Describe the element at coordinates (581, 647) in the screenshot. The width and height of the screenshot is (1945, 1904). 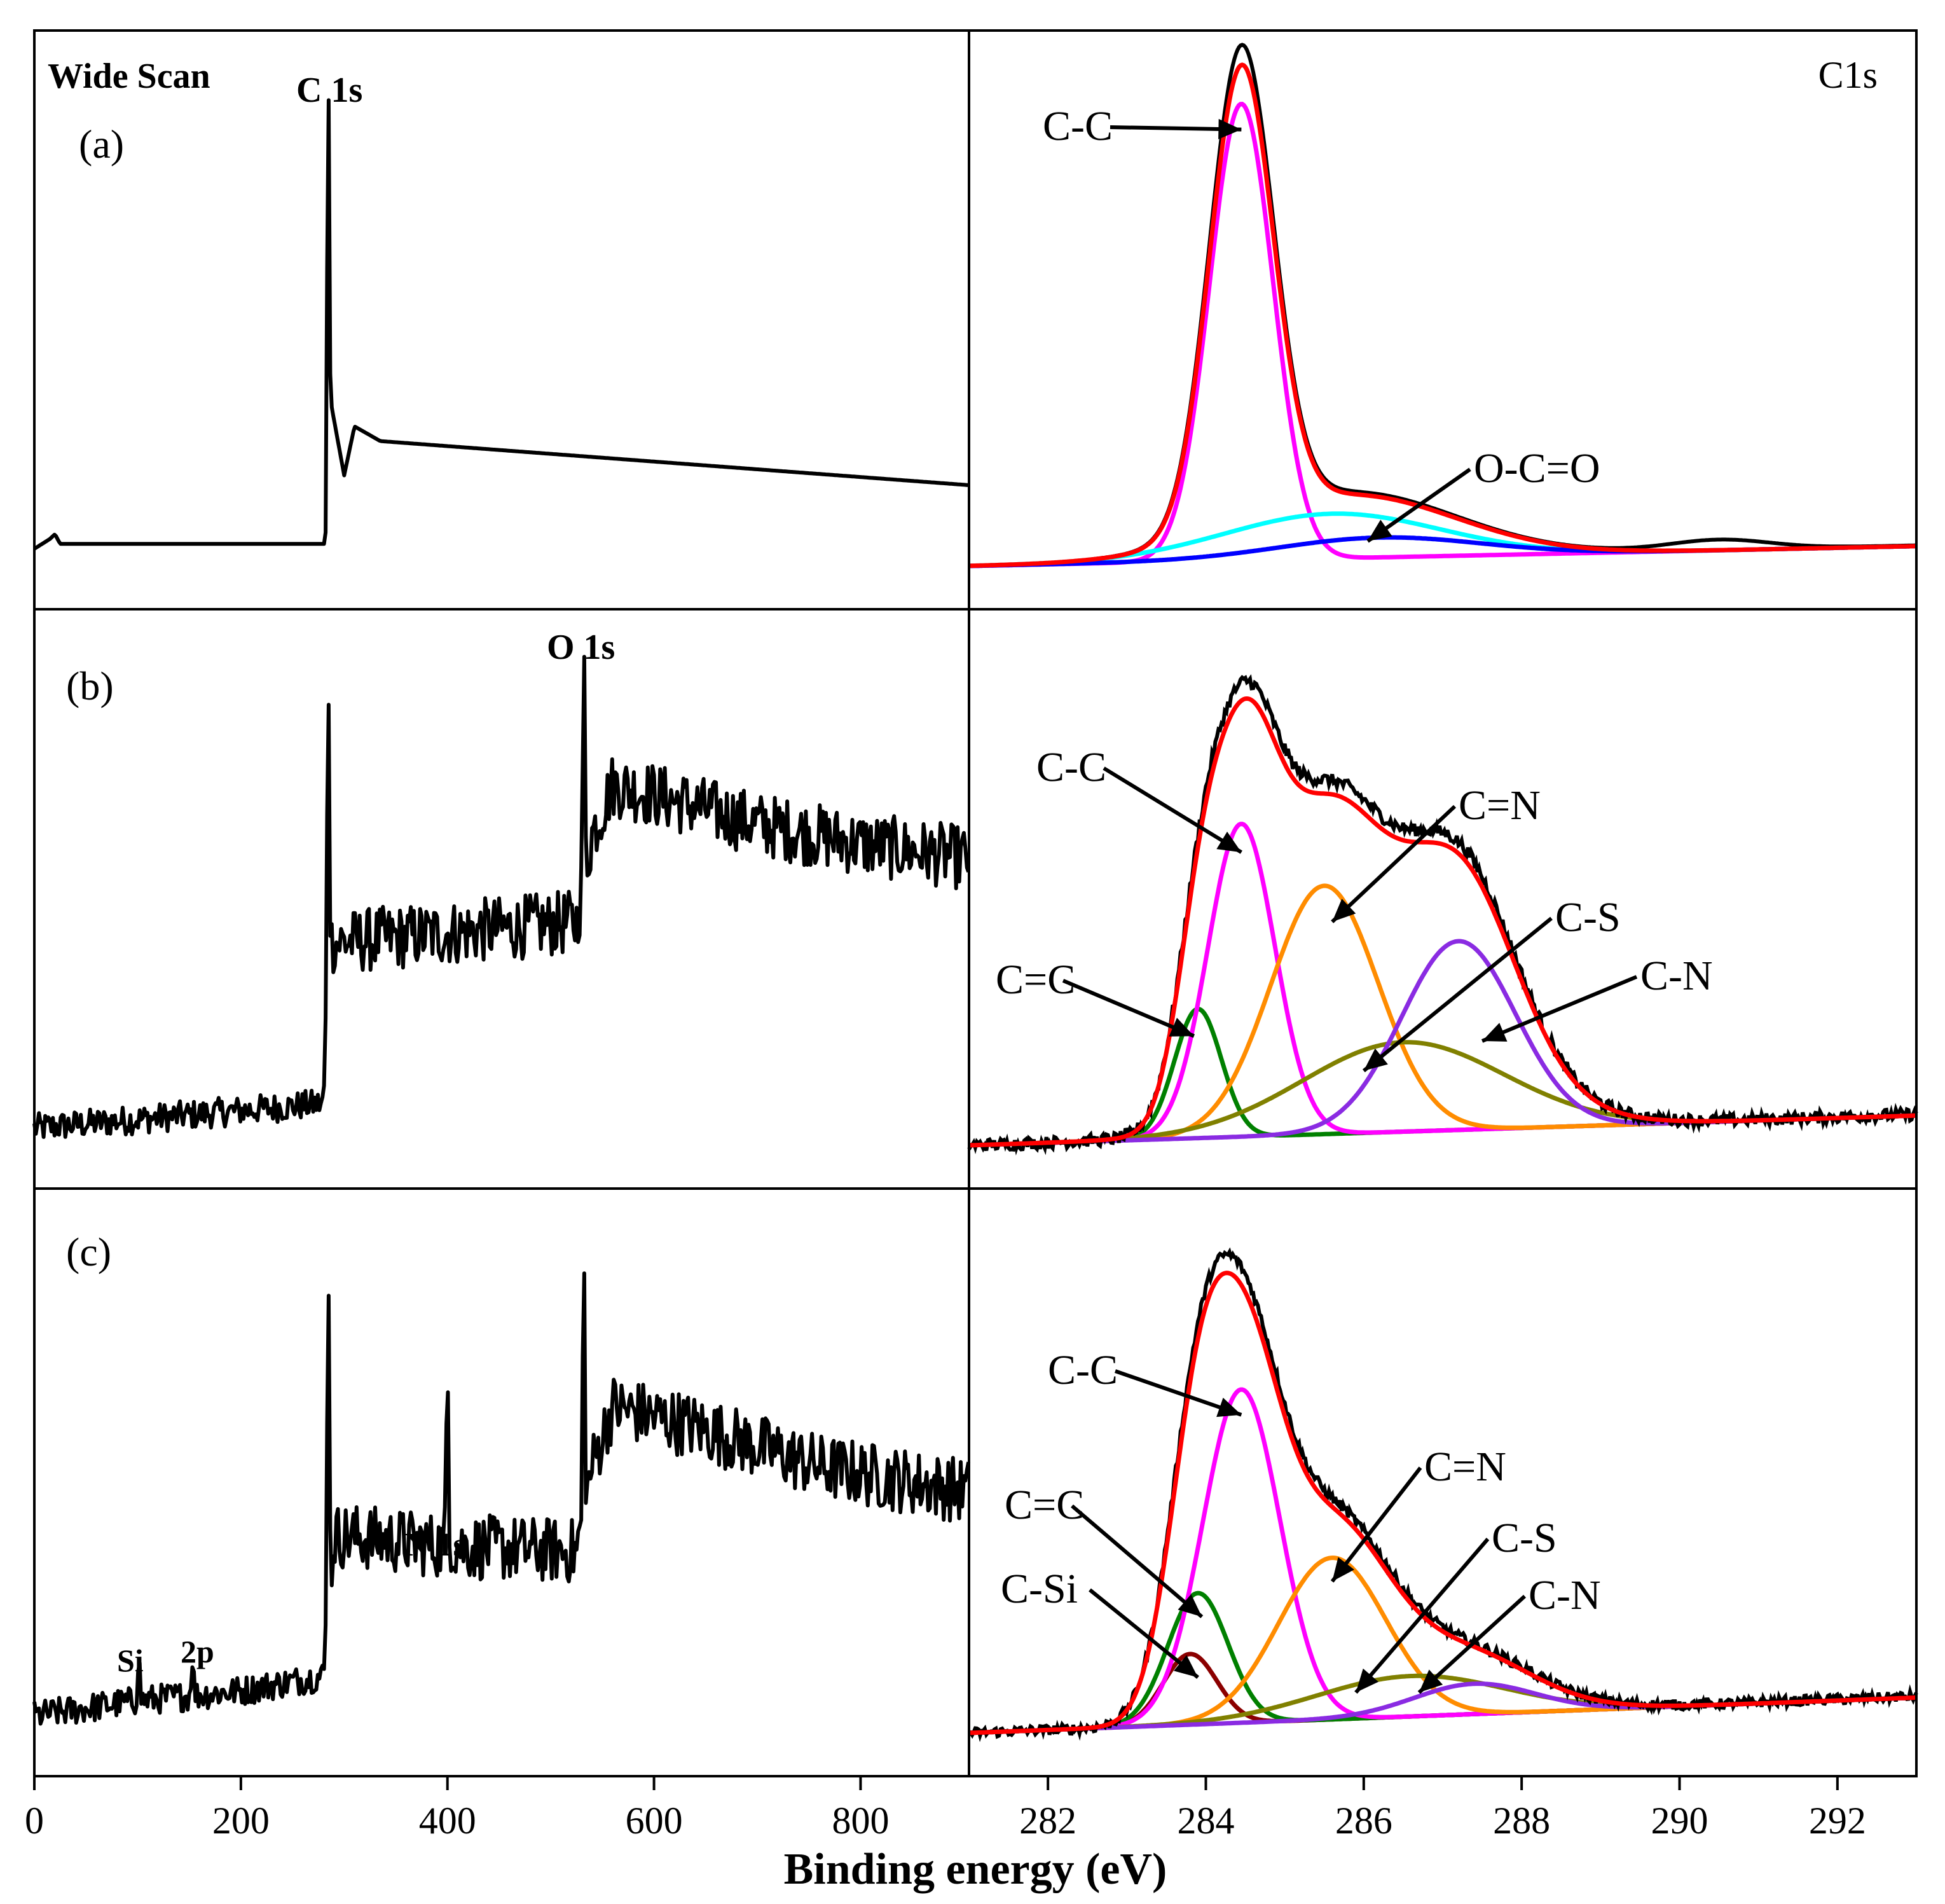
I see `peak-label-o1s-b: O 1s` at that location.